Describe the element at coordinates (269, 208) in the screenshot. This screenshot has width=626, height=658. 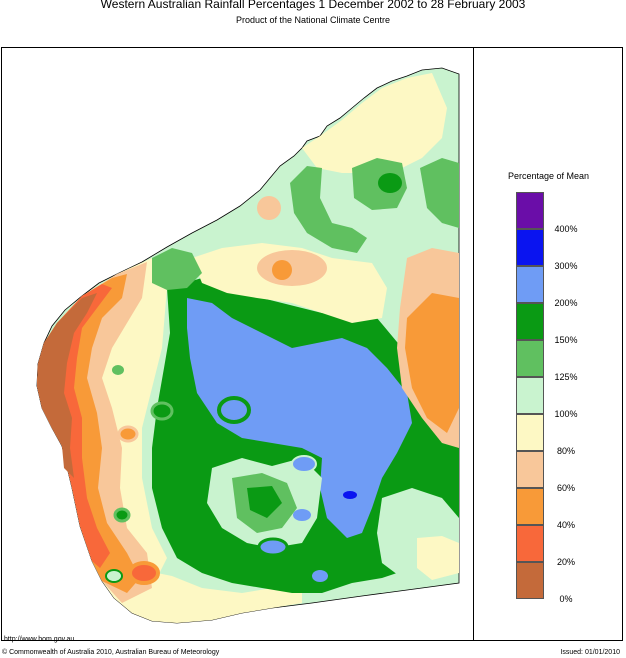
I see `northwest-peach` at that location.